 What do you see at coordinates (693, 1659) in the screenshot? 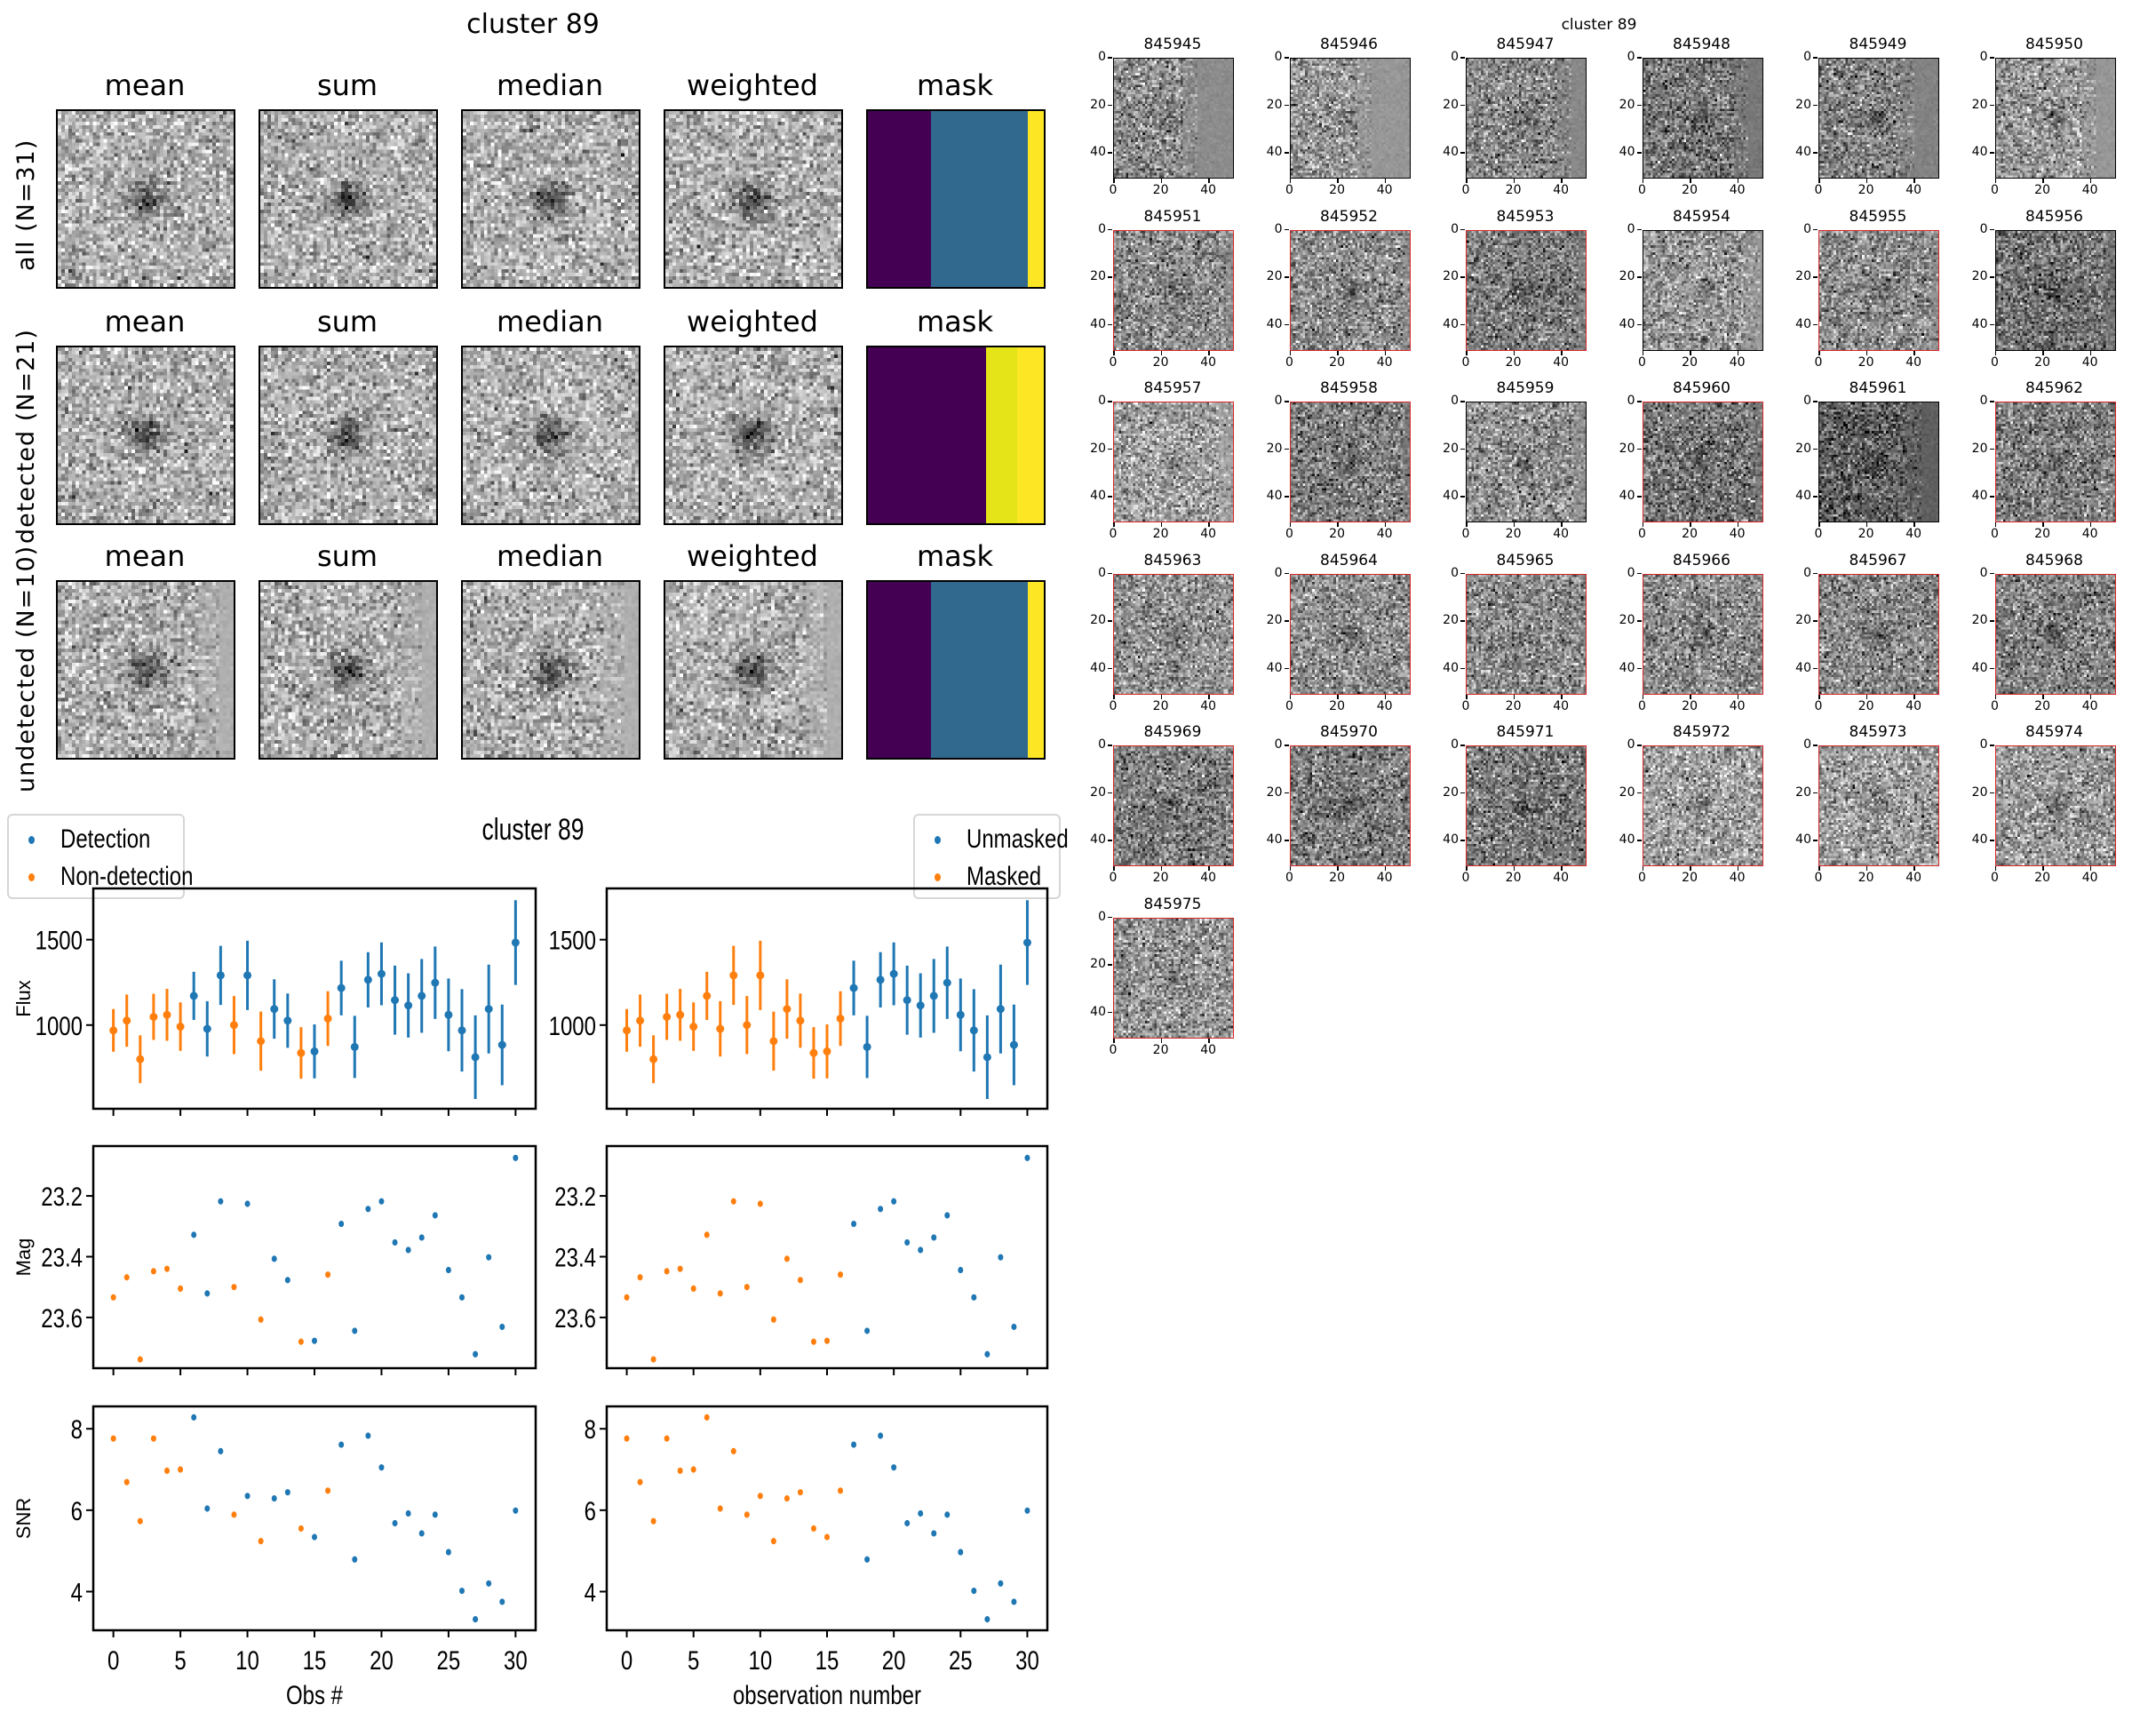
I see `x-tick-label: 5` at bounding box center [693, 1659].